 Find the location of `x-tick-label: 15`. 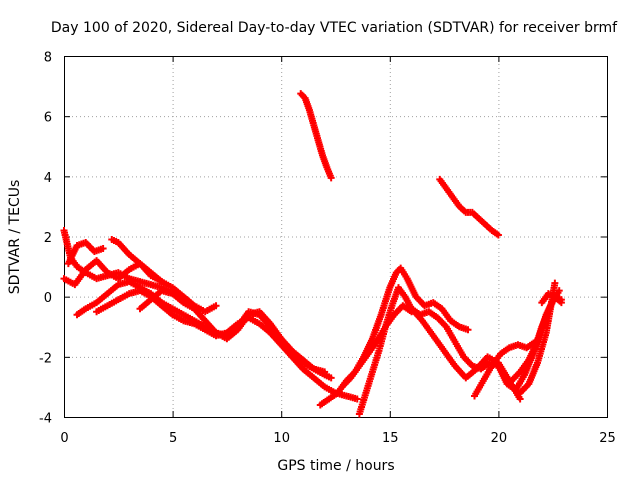

x-tick-label: 15 is located at coordinates (390, 438).